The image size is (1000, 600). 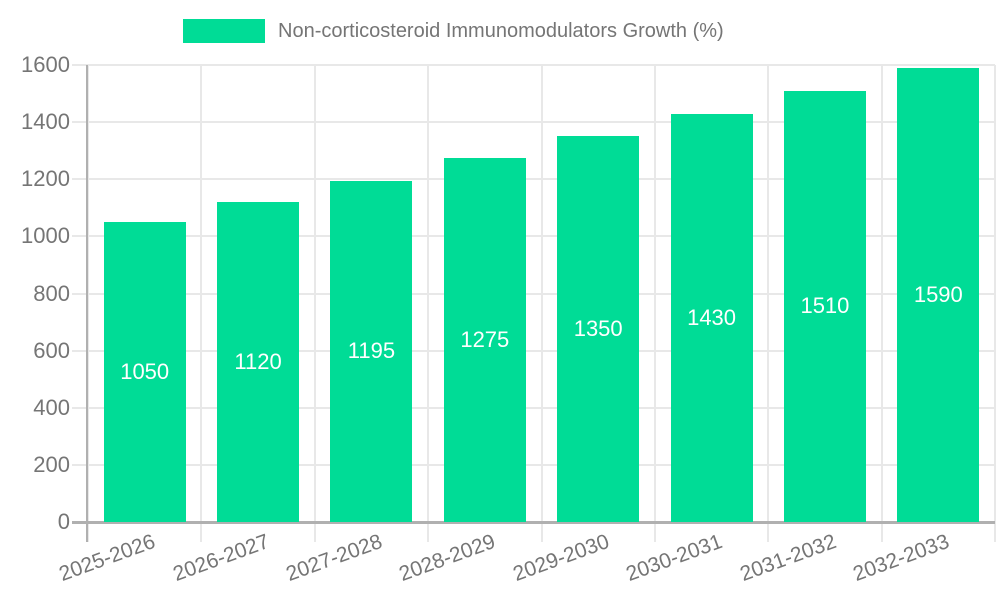 What do you see at coordinates (45, 64) in the screenshot?
I see `y-tick-label: 1600` at bounding box center [45, 64].